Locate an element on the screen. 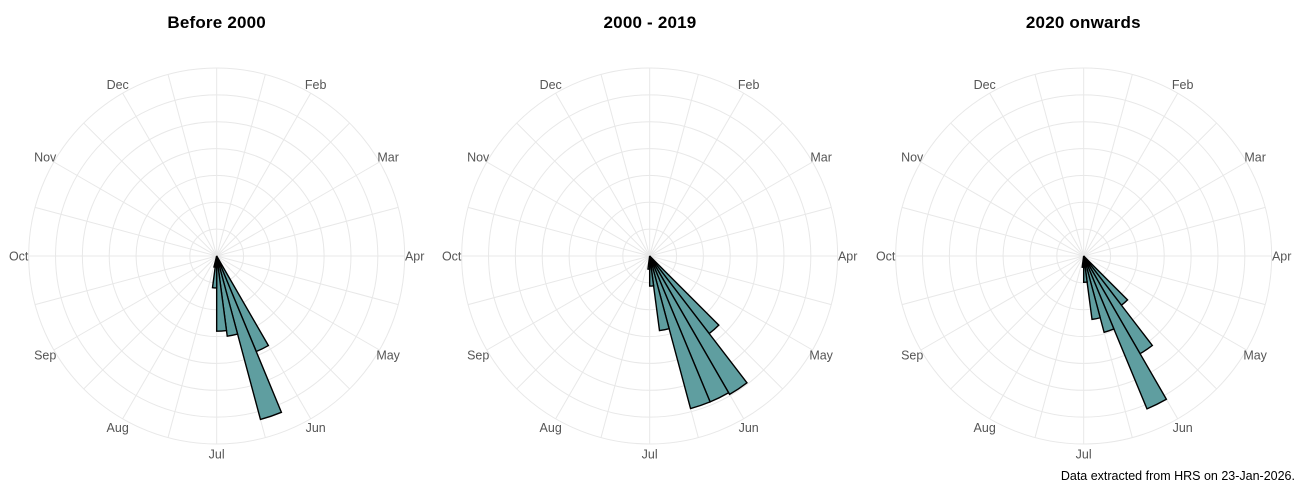 Image resolution: width=1300 pixels, height=500 pixels. chart-title-2020-onwards: 2020 onwards is located at coordinates (1083, 22).